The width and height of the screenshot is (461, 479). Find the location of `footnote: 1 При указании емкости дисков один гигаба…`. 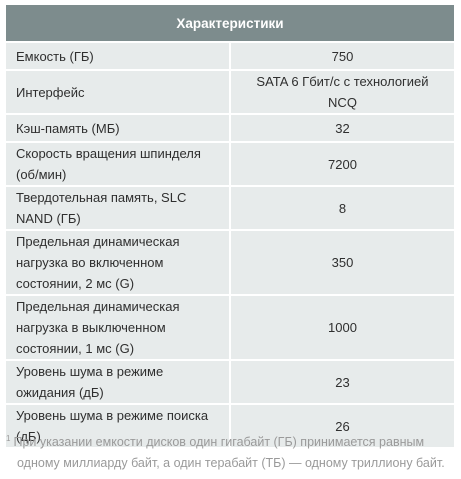

footnote: 1 При указании емкости дисков один гигаба… is located at coordinates (231, 453).